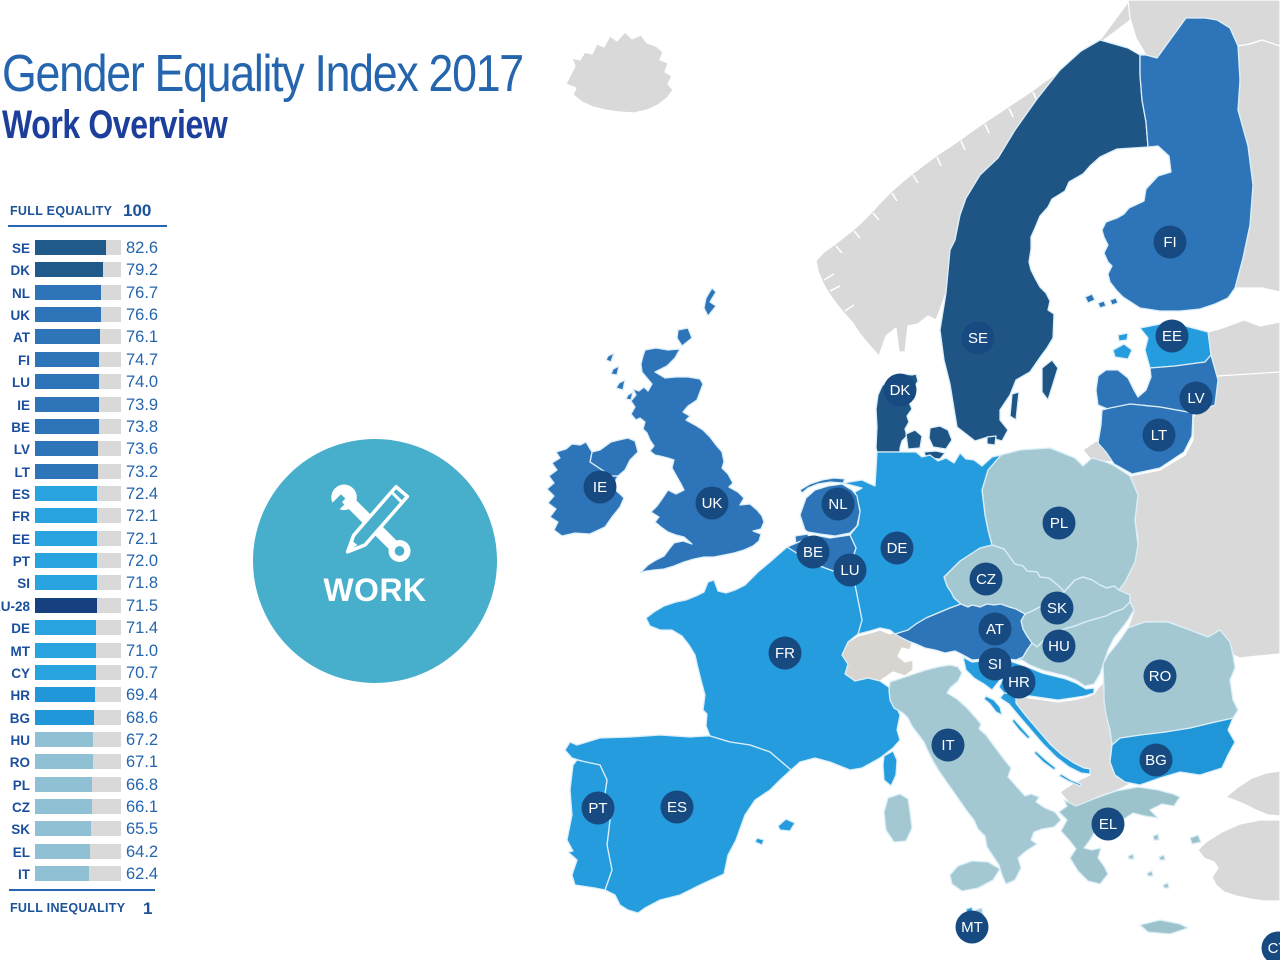 Image resolution: width=1280 pixels, height=960 pixels. I want to click on svg-text: LV, so click(1195, 398).